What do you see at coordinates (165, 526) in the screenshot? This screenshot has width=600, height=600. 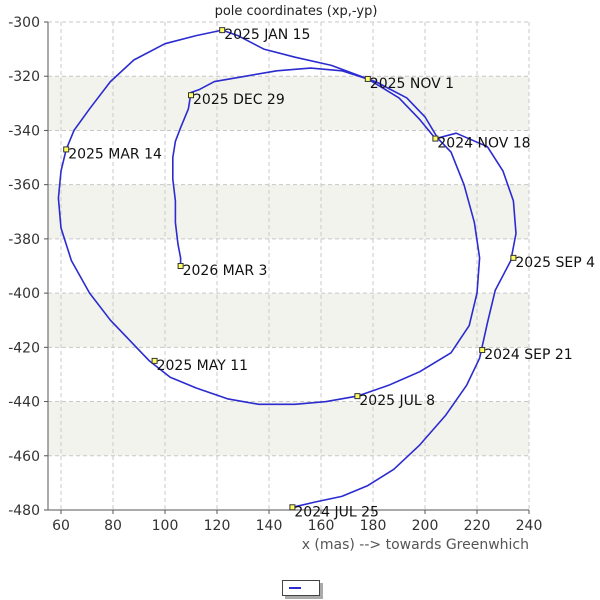 I see `x-tick-label: 100` at bounding box center [165, 526].